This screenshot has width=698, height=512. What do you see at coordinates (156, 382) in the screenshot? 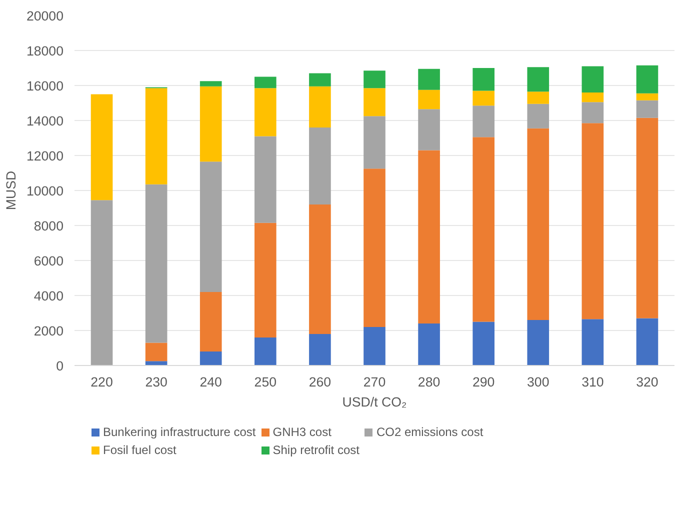
I see `x-tick-label: 230` at bounding box center [156, 382].